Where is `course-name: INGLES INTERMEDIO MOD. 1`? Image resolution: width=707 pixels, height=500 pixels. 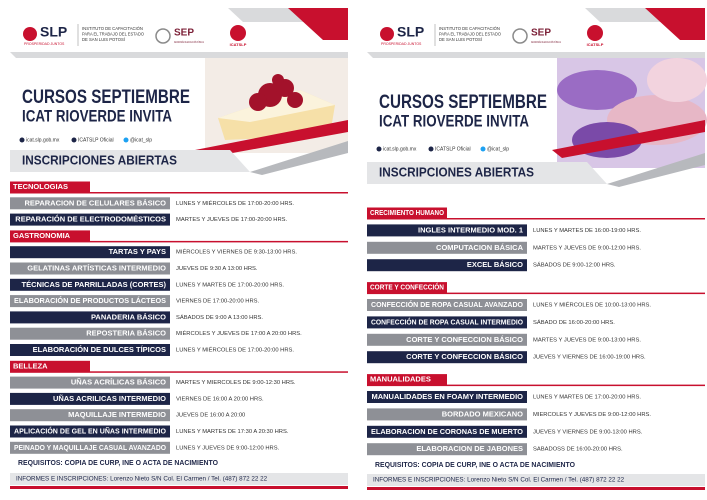 course-name: INGLES INTERMEDIO MOD. 1 is located at coordinates (470, 229).